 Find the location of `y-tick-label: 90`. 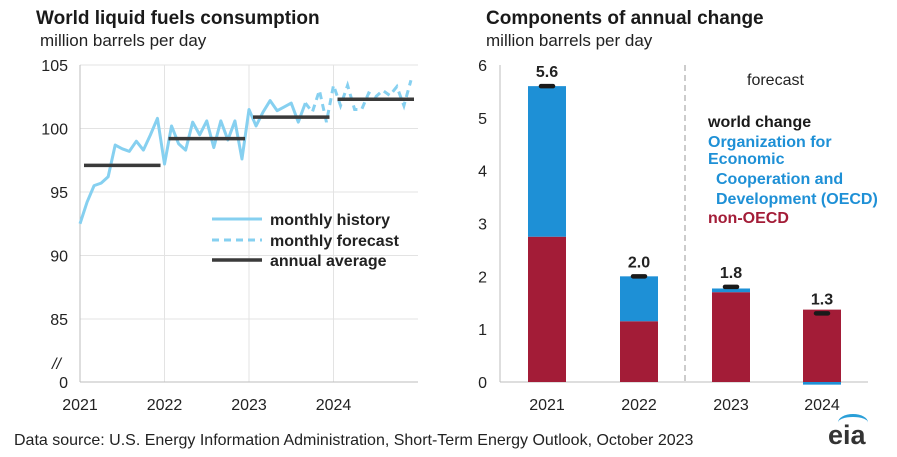

y-tick-label: 90 is located at coordinates (59, 257).